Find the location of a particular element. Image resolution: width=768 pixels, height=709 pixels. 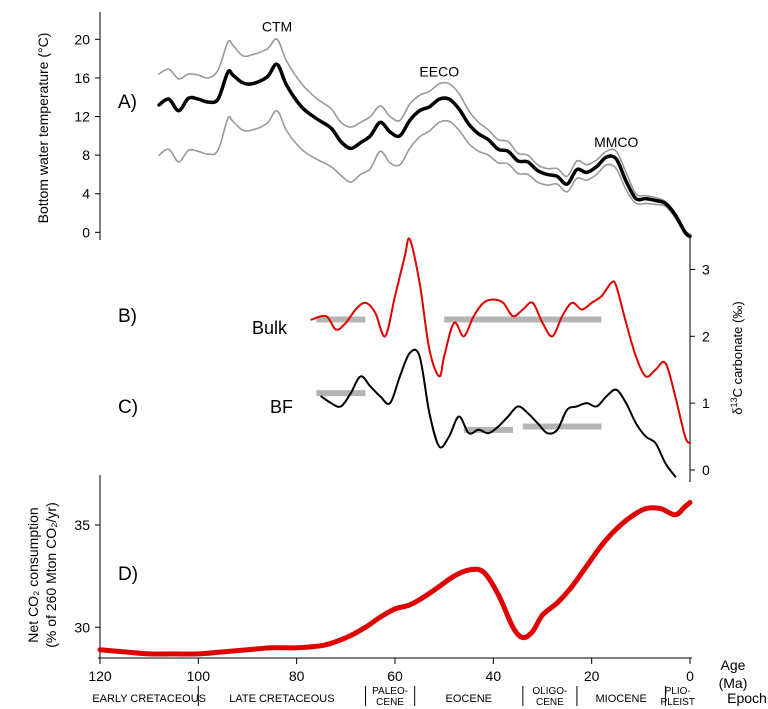

epoch-label: LATE CRETACEOUS is located at coordinates (281, 699).